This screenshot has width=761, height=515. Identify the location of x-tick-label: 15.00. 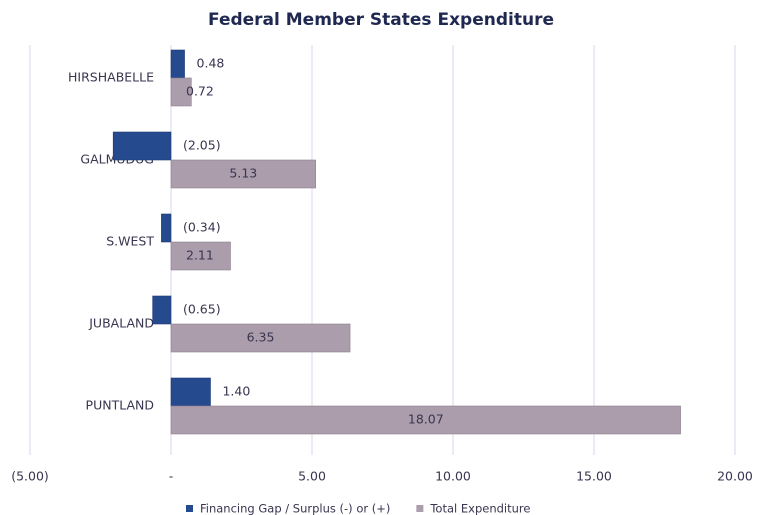
(594, 476).